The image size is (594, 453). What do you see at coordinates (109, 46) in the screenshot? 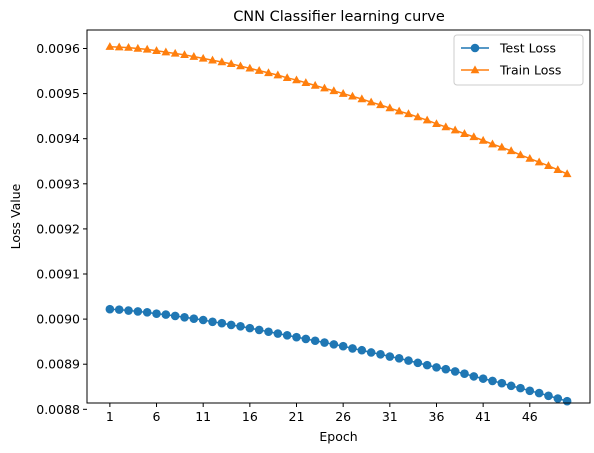
I see `train-loss-point` at bounding box center [109, 46].